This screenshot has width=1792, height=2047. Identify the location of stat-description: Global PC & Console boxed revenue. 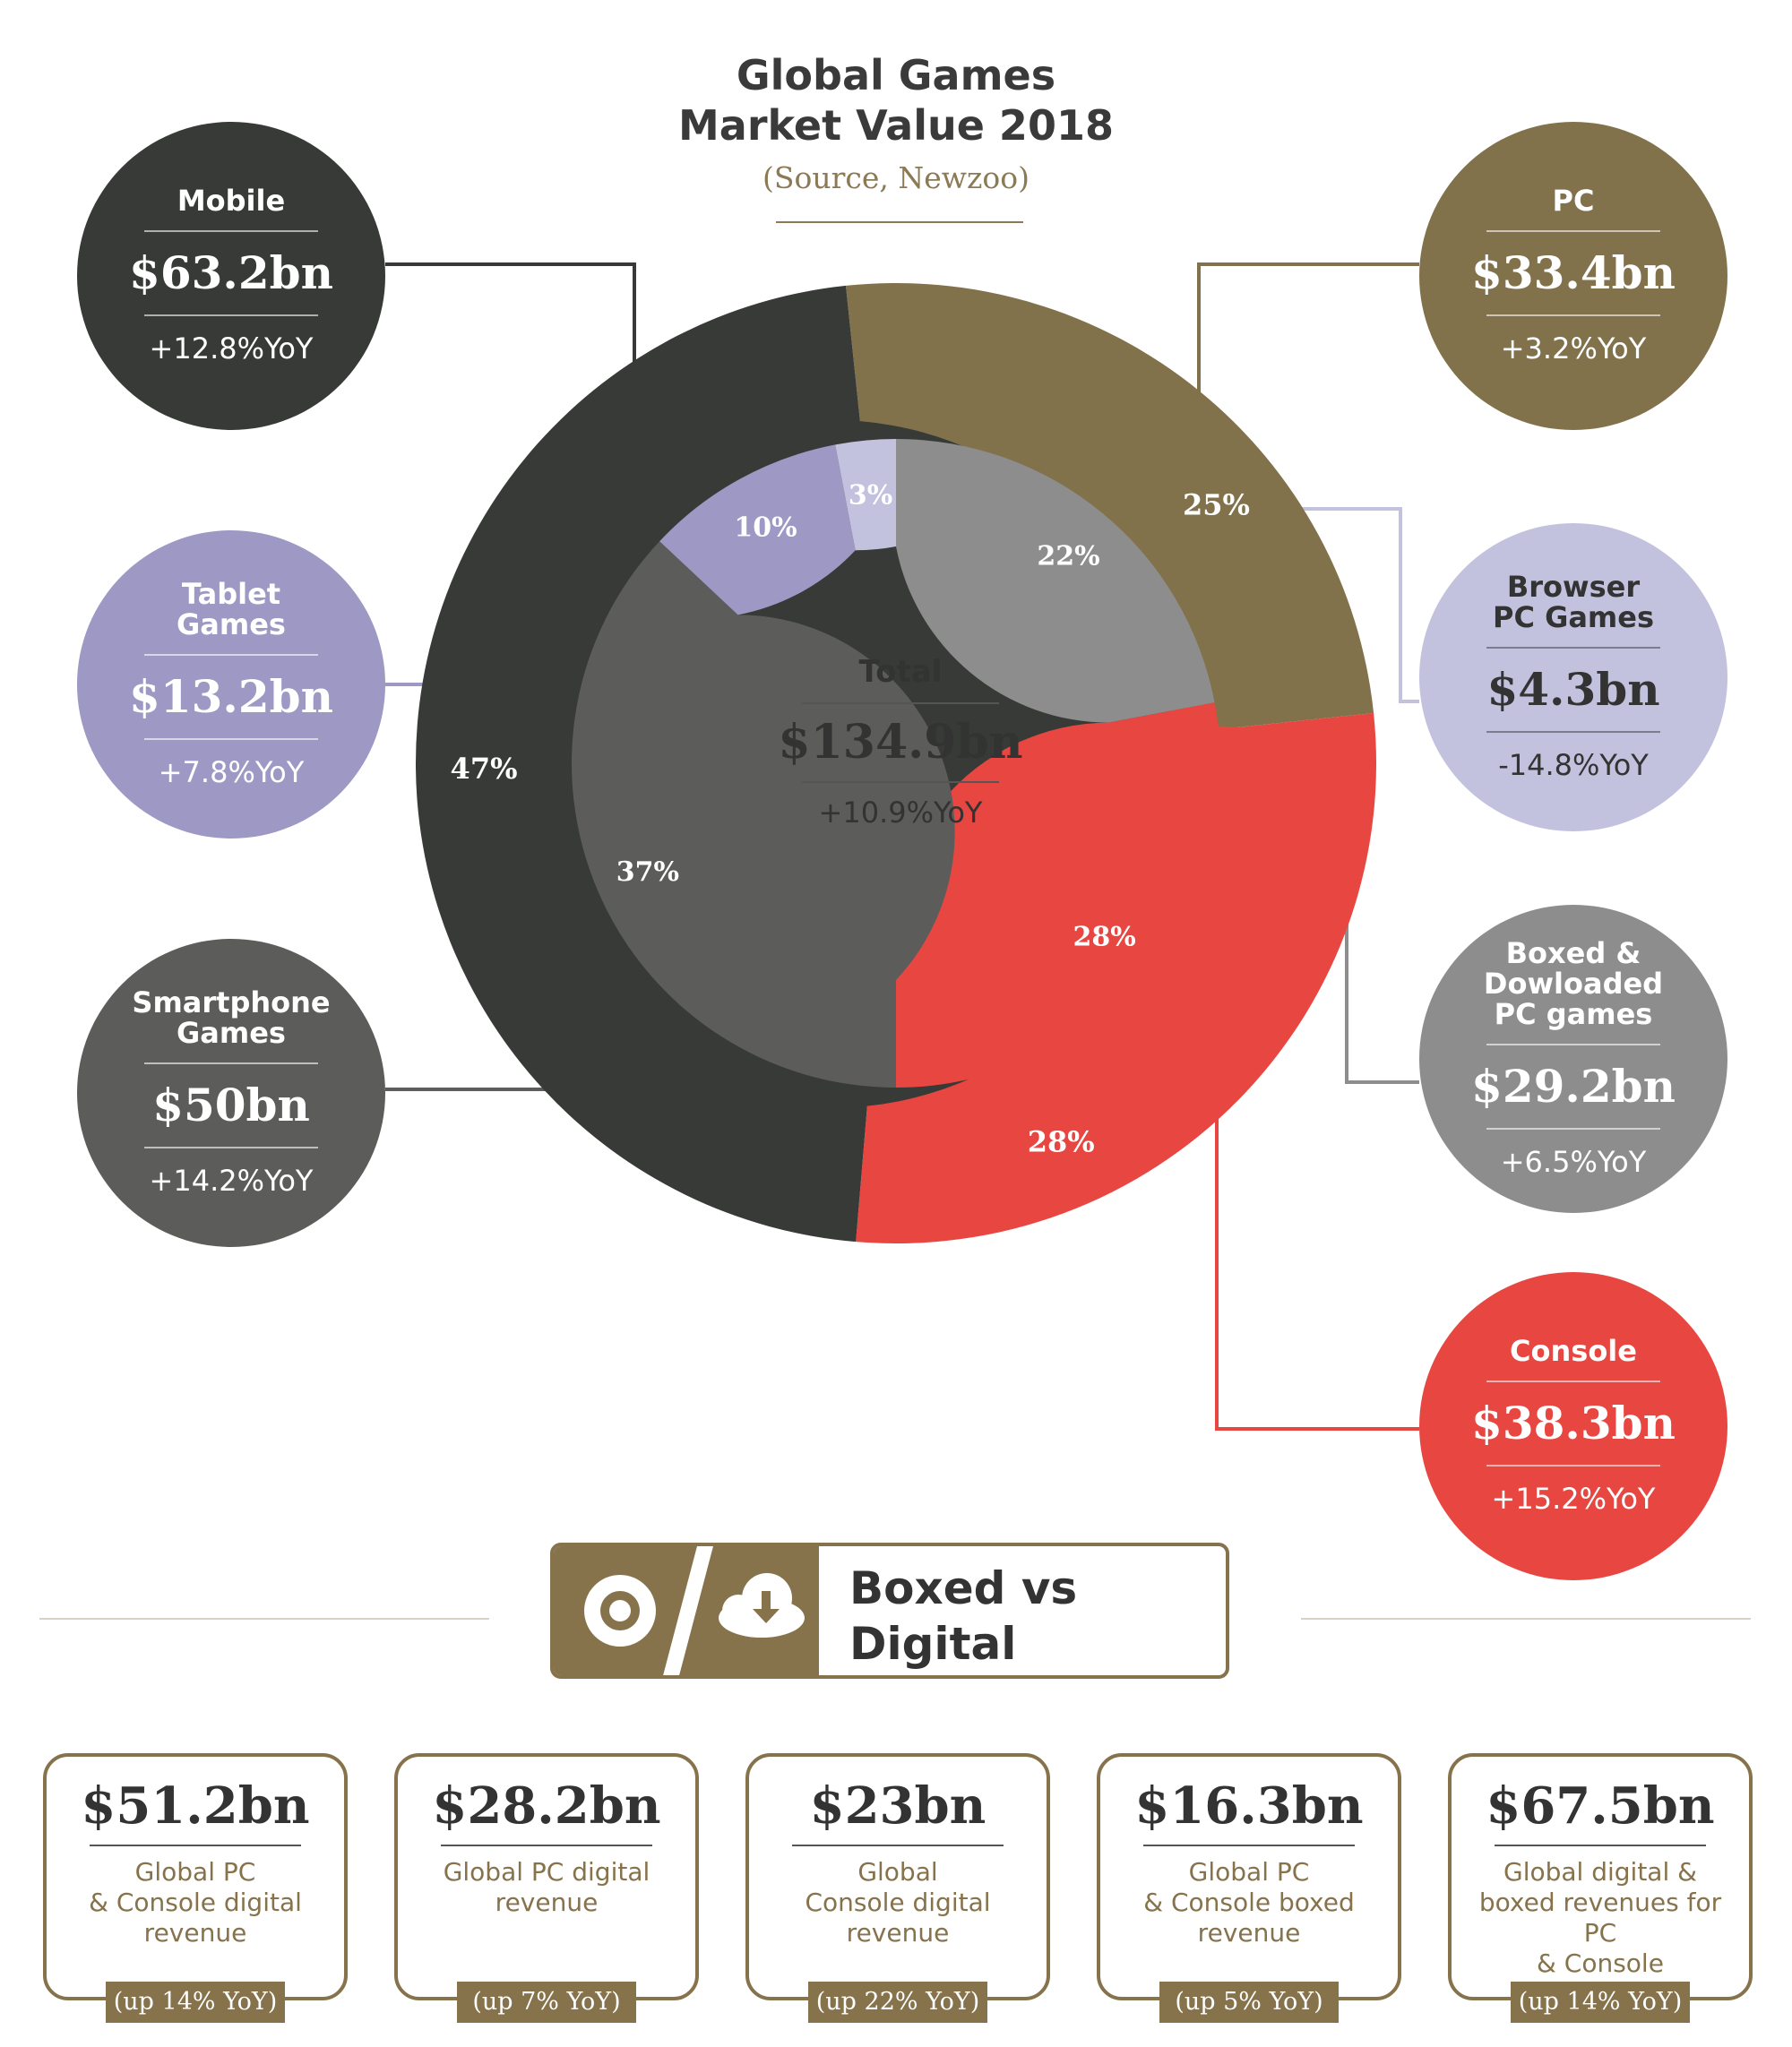
(1249, 1902).